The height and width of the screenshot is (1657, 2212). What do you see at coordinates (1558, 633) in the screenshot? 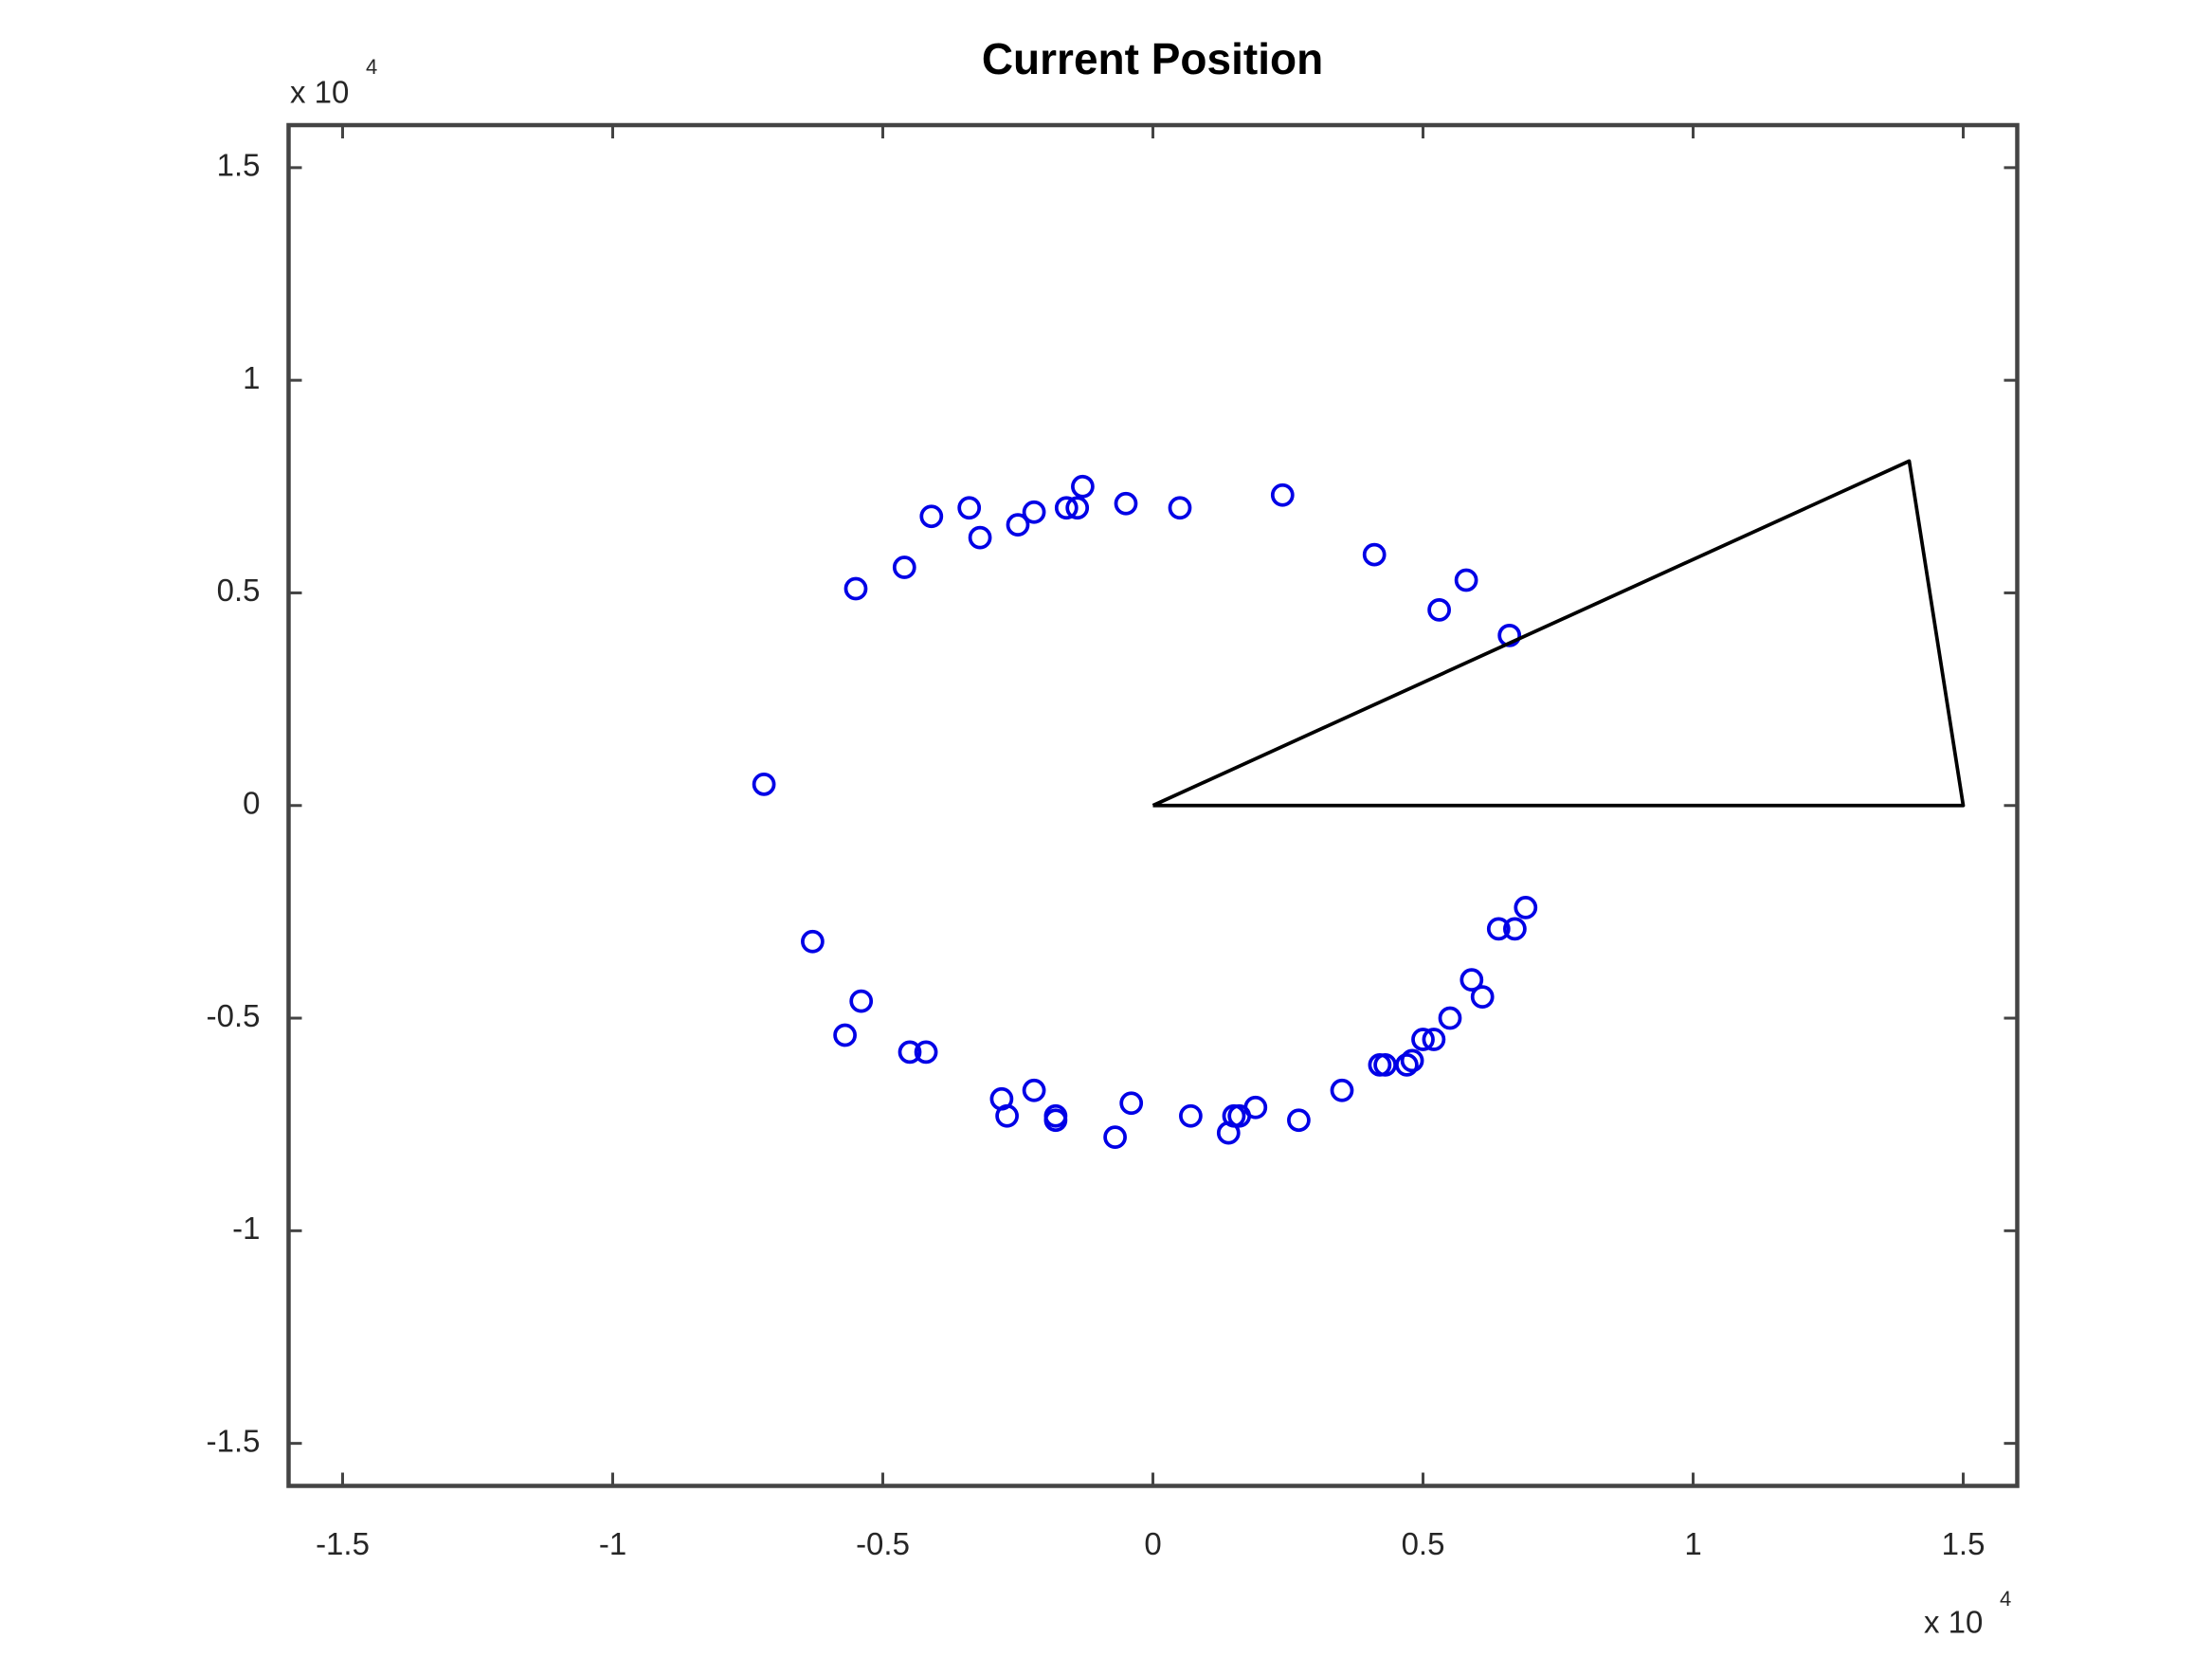
I see `line` at bounding box center [1558, 633].